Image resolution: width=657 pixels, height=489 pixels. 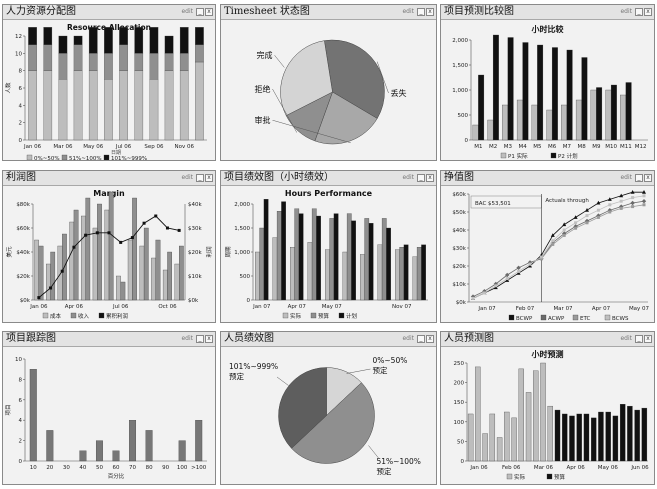 What do you see at coordinates (41, 11) in the screenshot?
I see `panel-title: 人力资源分配图` at bounding box center [41, 11].